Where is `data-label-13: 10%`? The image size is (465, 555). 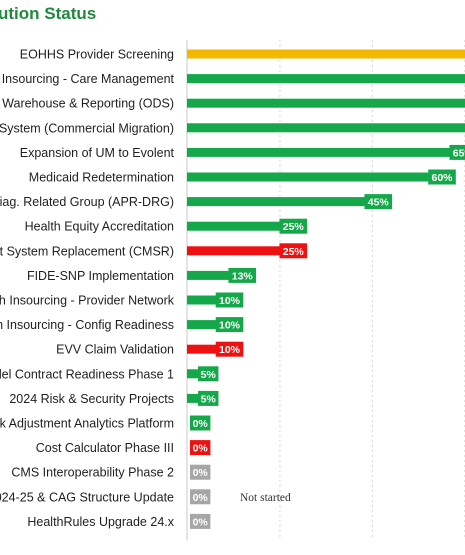
data-label-13: 10% is located at coordinates (230, 350).